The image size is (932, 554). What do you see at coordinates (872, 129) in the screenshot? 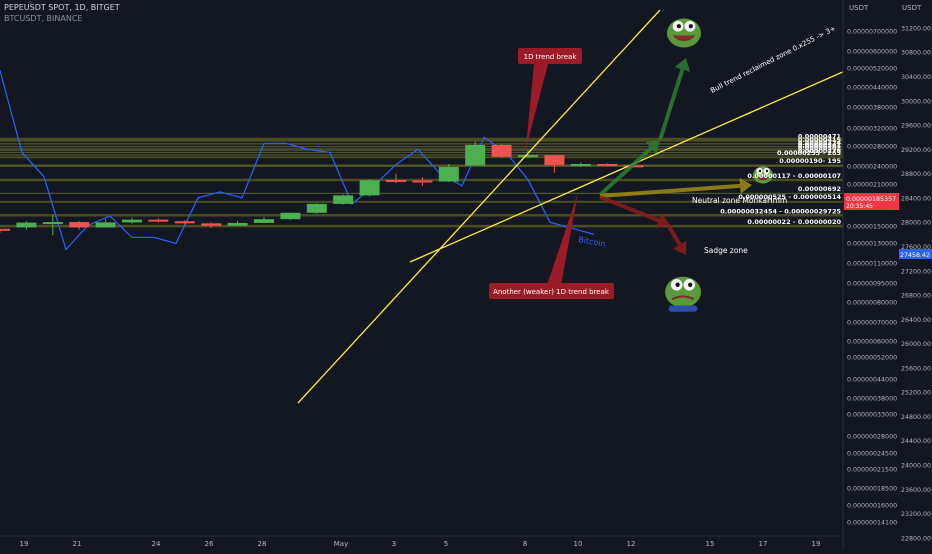
I see `pepe-axis-tick: 0.00000320000` at bounding box center [872, 129].